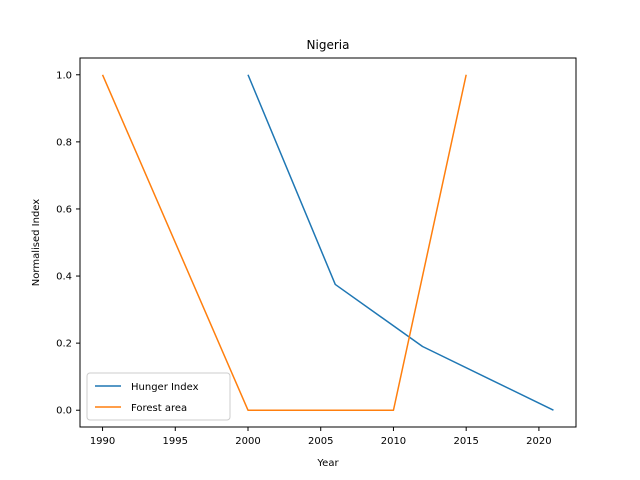 The width and height of the screenshot is (640, 480). I want to click on legend-label-forest-area: Forest area, so click(159, 408).